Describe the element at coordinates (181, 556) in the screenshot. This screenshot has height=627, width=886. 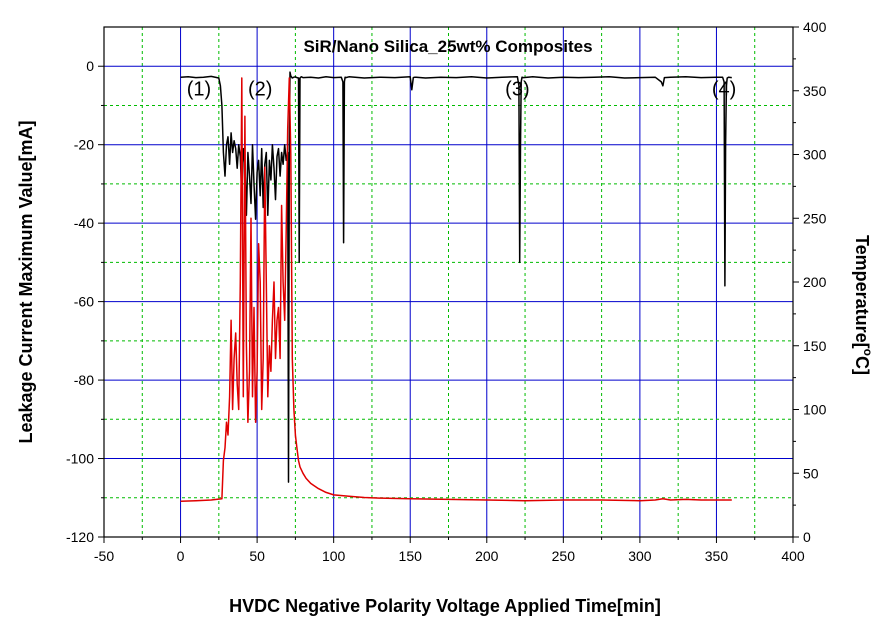
I see `x-tick-label: 0` at that location.